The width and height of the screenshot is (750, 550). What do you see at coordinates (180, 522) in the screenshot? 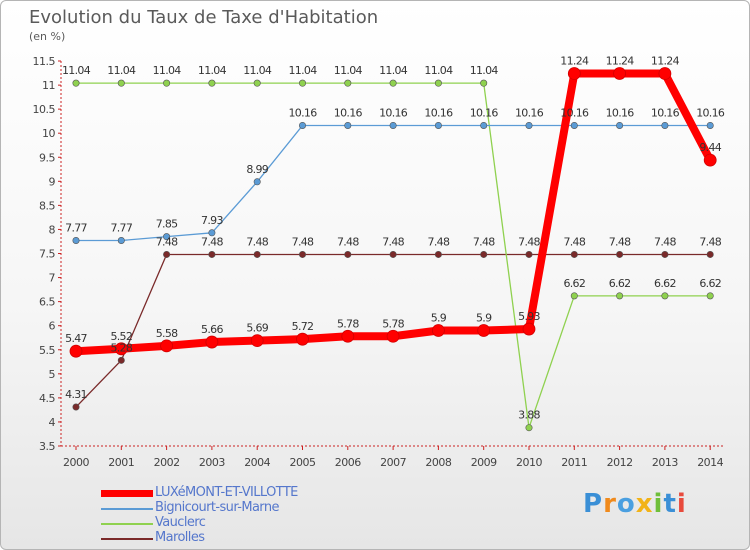
I see `legend-label: Vauclerc` at bounding box center [180, 522].